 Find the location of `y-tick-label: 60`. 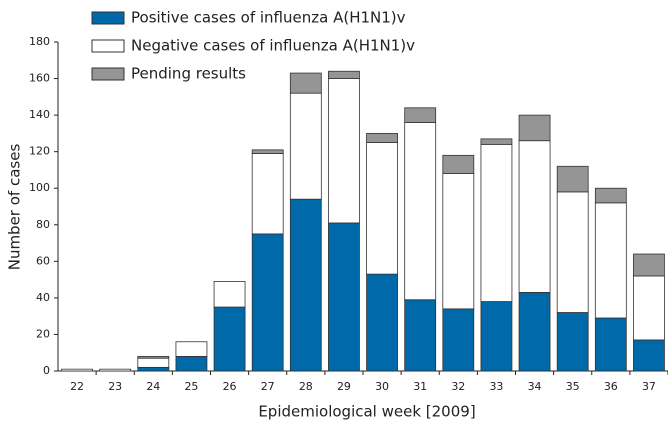

y-tick-label: 60 is located at coordinates (43, 260).